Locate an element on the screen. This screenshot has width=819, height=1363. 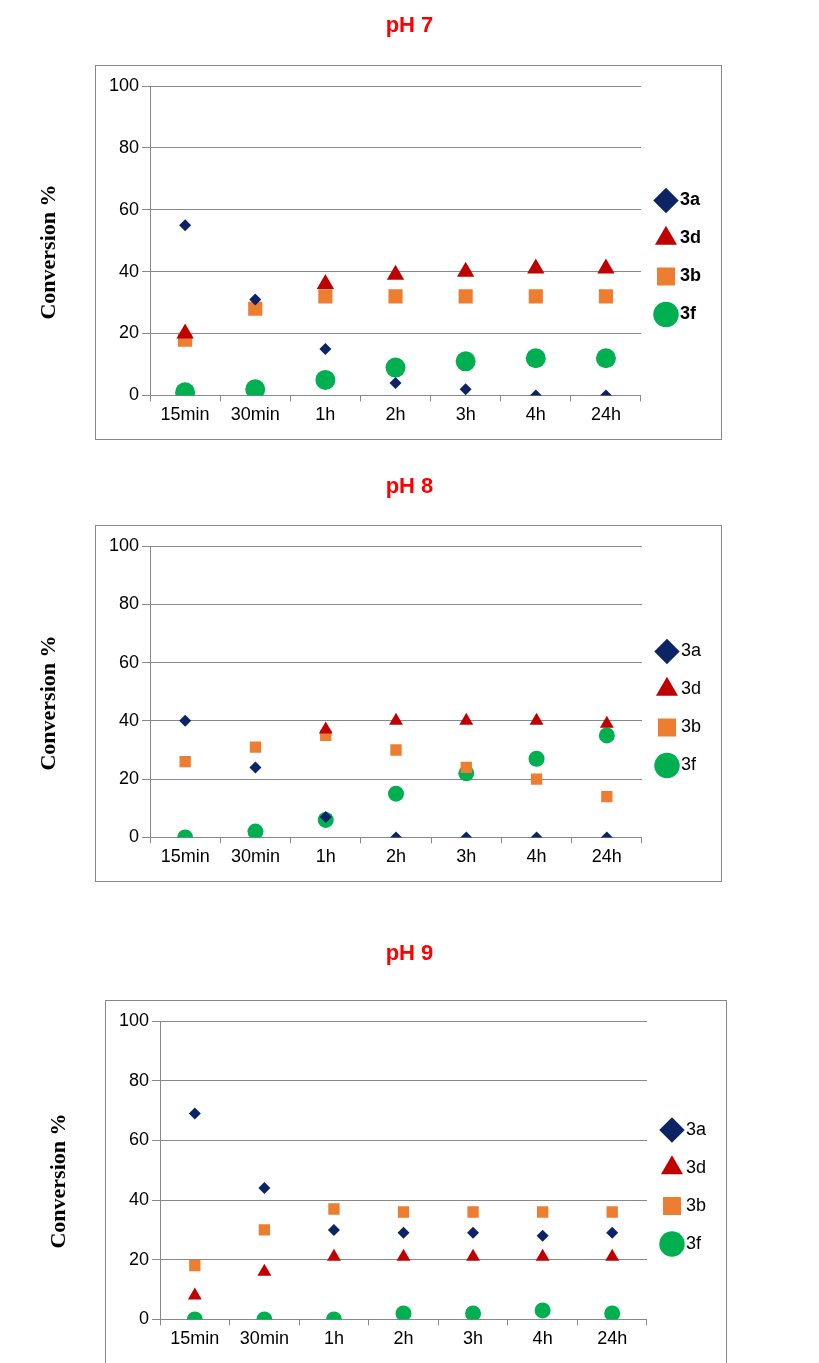
chart-title: pH 8 is located at coordinates (409, 486).